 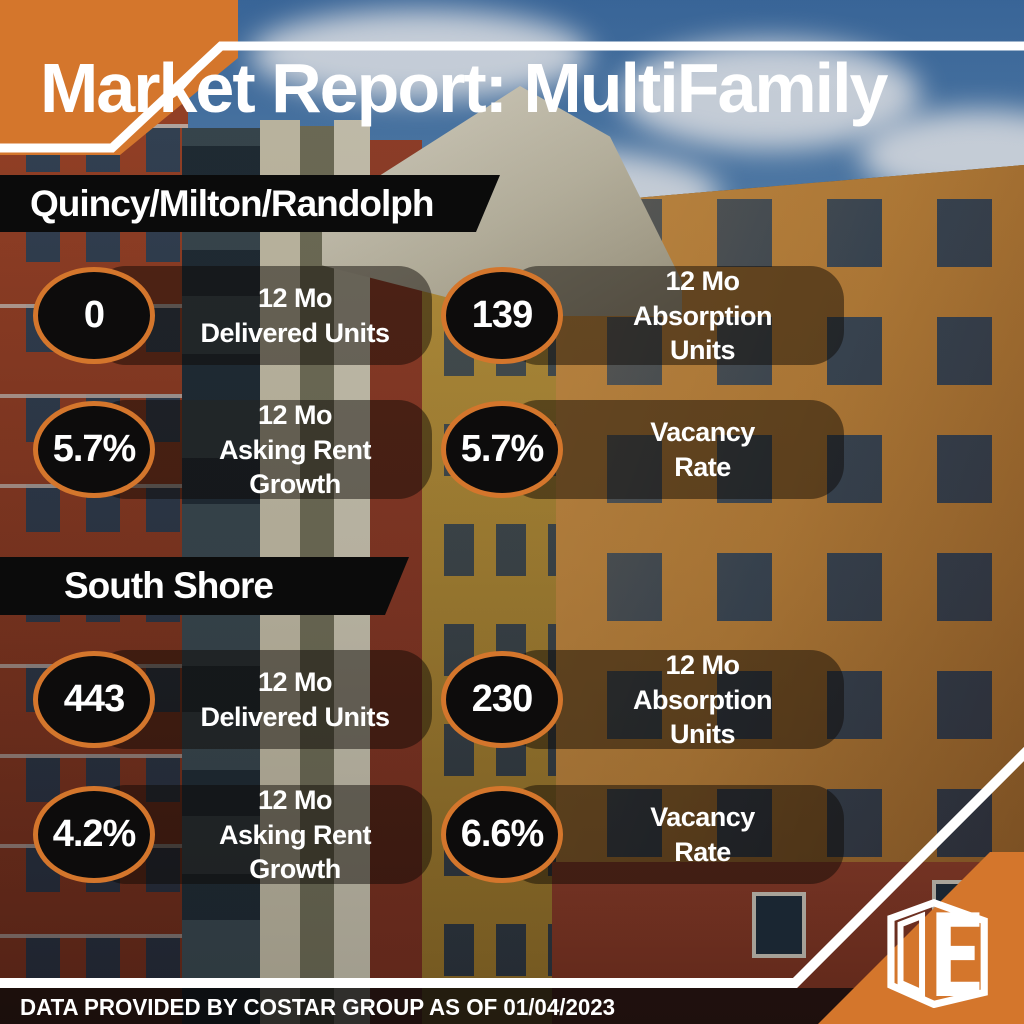 What do you see at coordinates (168, 585) in the screenshot?
I see `section-title: South Shore` at bounding box center [168, 585].